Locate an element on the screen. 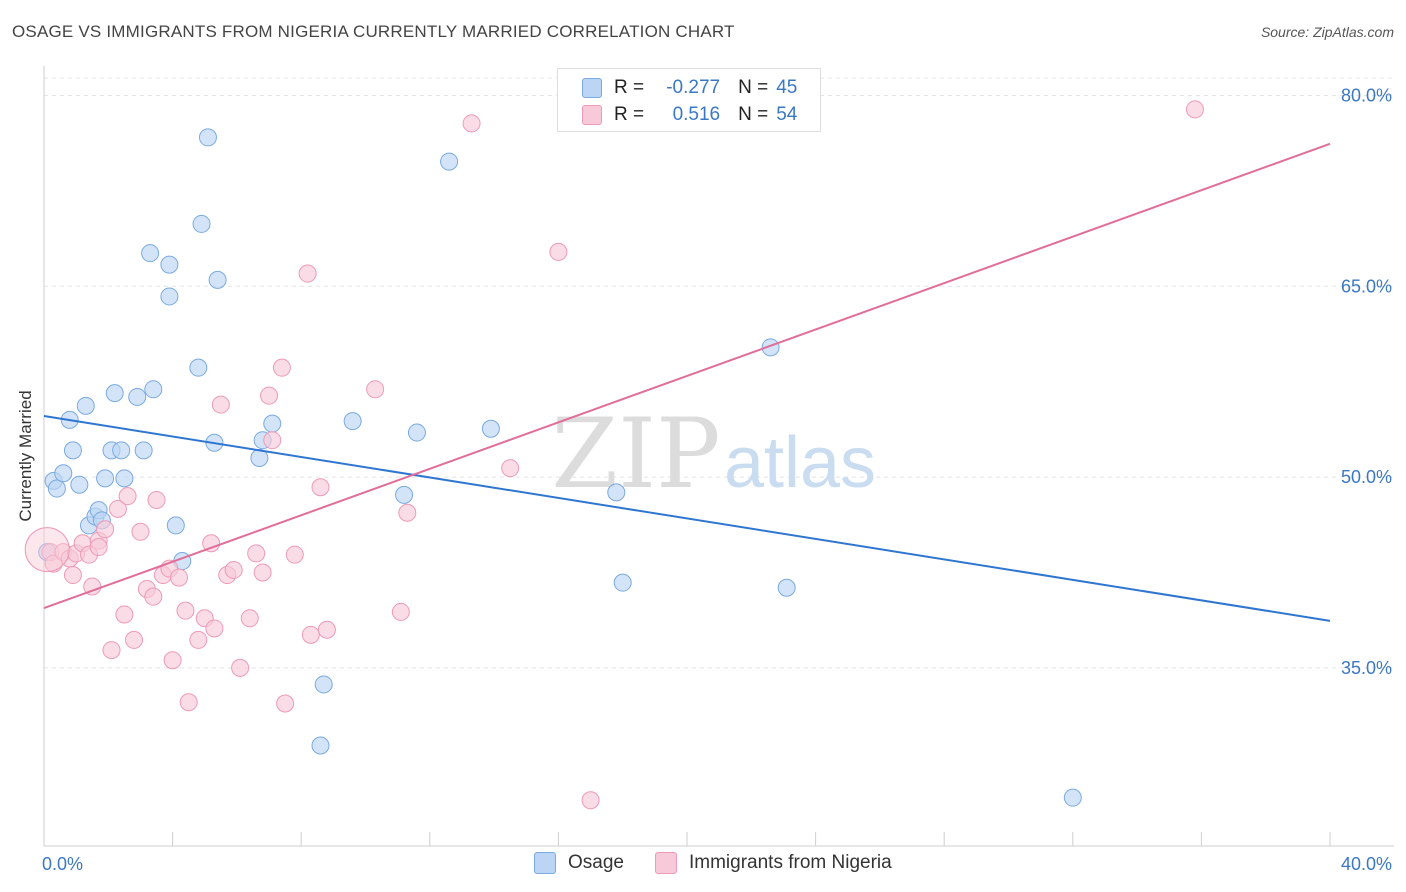 The image size is (1406, 892). watermark-zip: ZIP is located at coordinates (635, 454).